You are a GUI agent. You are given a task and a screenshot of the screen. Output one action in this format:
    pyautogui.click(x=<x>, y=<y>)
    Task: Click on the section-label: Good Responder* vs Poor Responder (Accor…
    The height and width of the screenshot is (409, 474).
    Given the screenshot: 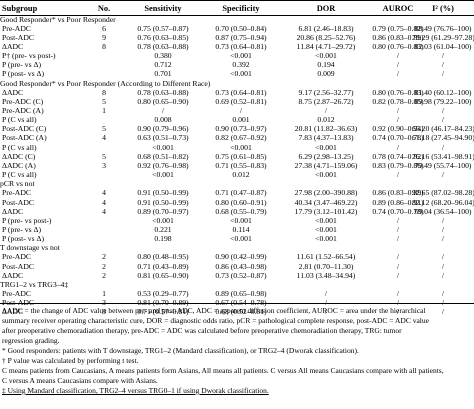 What is the action you would take?
    pyautogui.click(x=105, y=83)
    